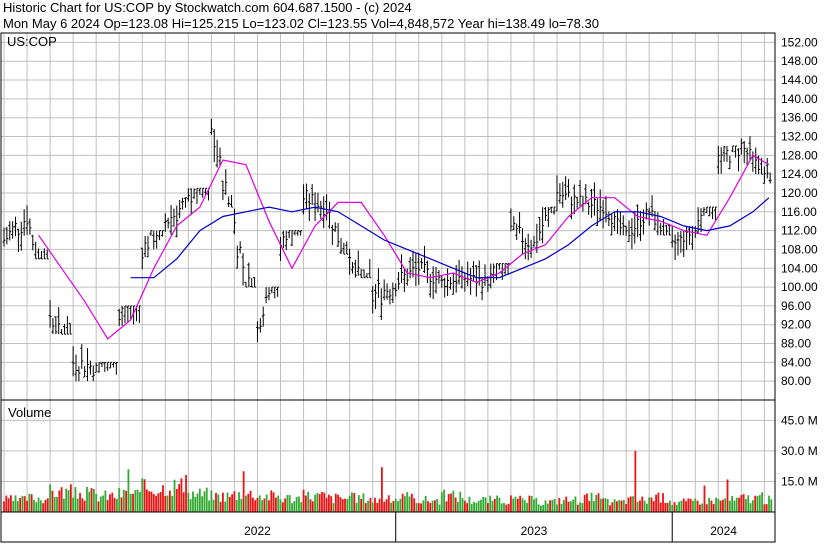 The image size is (830, 548). What do you see at coordinates (32, 41) in the screenshot?
I see `price-panel-title: US:COP` at bounding box center [32, 41].